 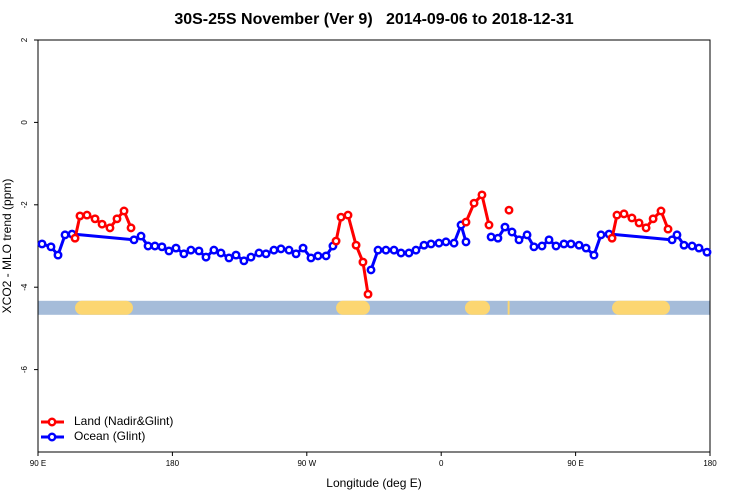 I want to click on legend-label: Ocean (Glint), so click(x=109, y=436).